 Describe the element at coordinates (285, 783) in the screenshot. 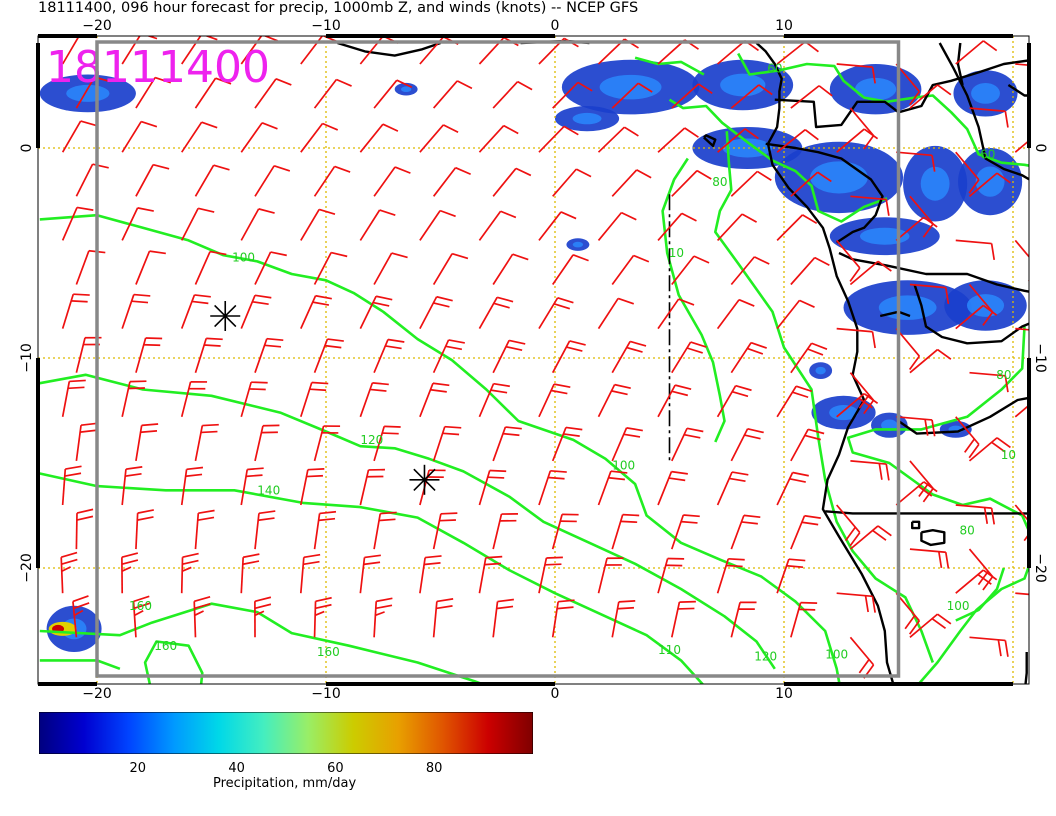

I see `colorbar-label: Precipitation, mm/day` at that location.